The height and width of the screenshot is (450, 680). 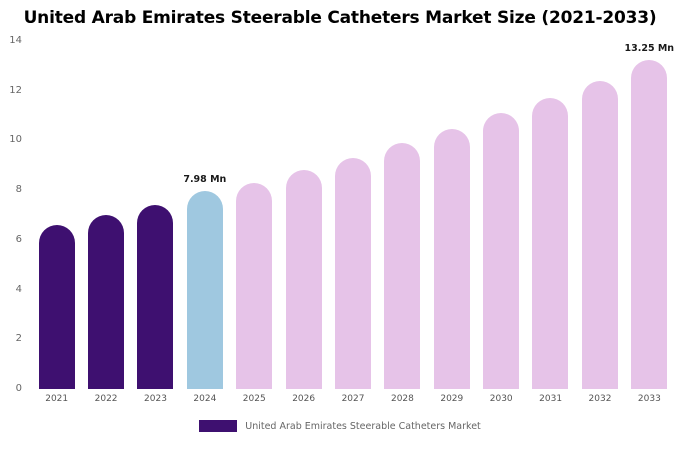 What do you see at coordinates (57, 399) in the screenshot?
I see `x-tick-label-2021: 2021` at bounding box center [57, 399].